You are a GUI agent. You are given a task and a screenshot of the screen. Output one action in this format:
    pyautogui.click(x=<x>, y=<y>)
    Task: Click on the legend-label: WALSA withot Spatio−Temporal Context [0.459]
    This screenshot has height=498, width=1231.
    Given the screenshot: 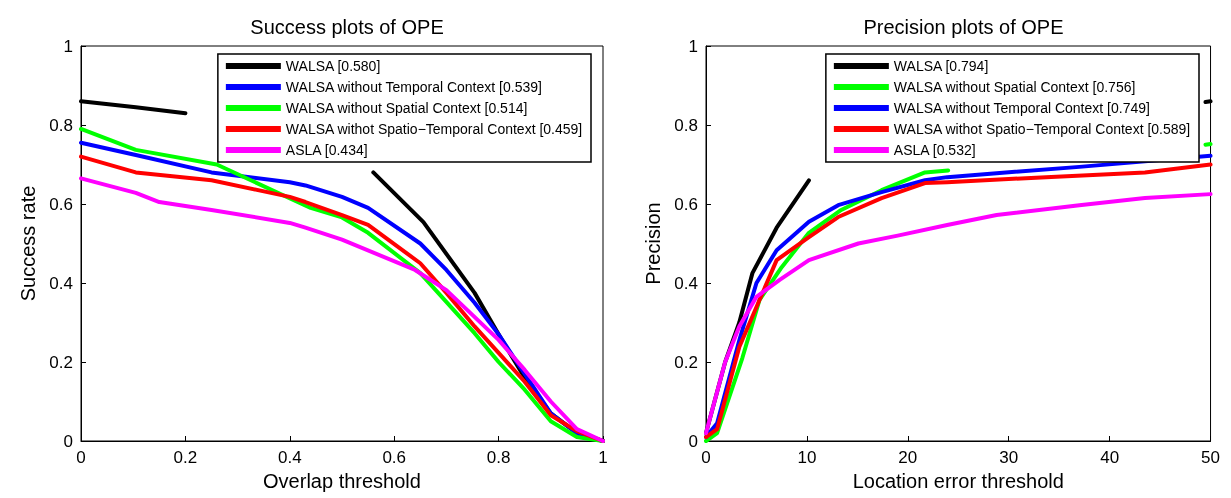 What is the action you would take?
    pyautogui.click(x=434, y=129)
    